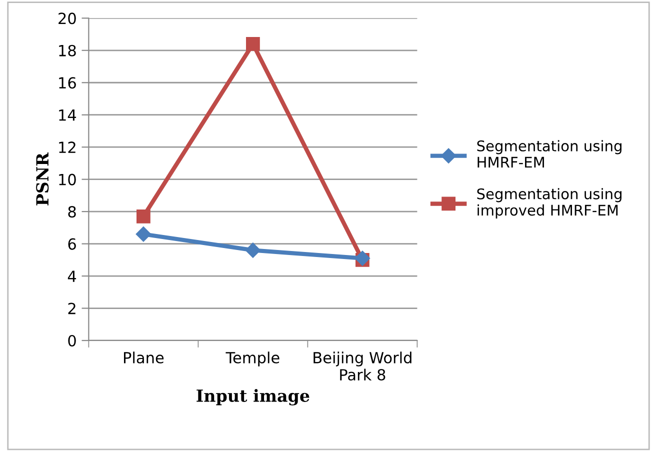 The image size is (657, 454). What do you see at coordinates (67, 147) in the screenshot?
I see `y-tick-label: 12` at bounding box center [67, 147].